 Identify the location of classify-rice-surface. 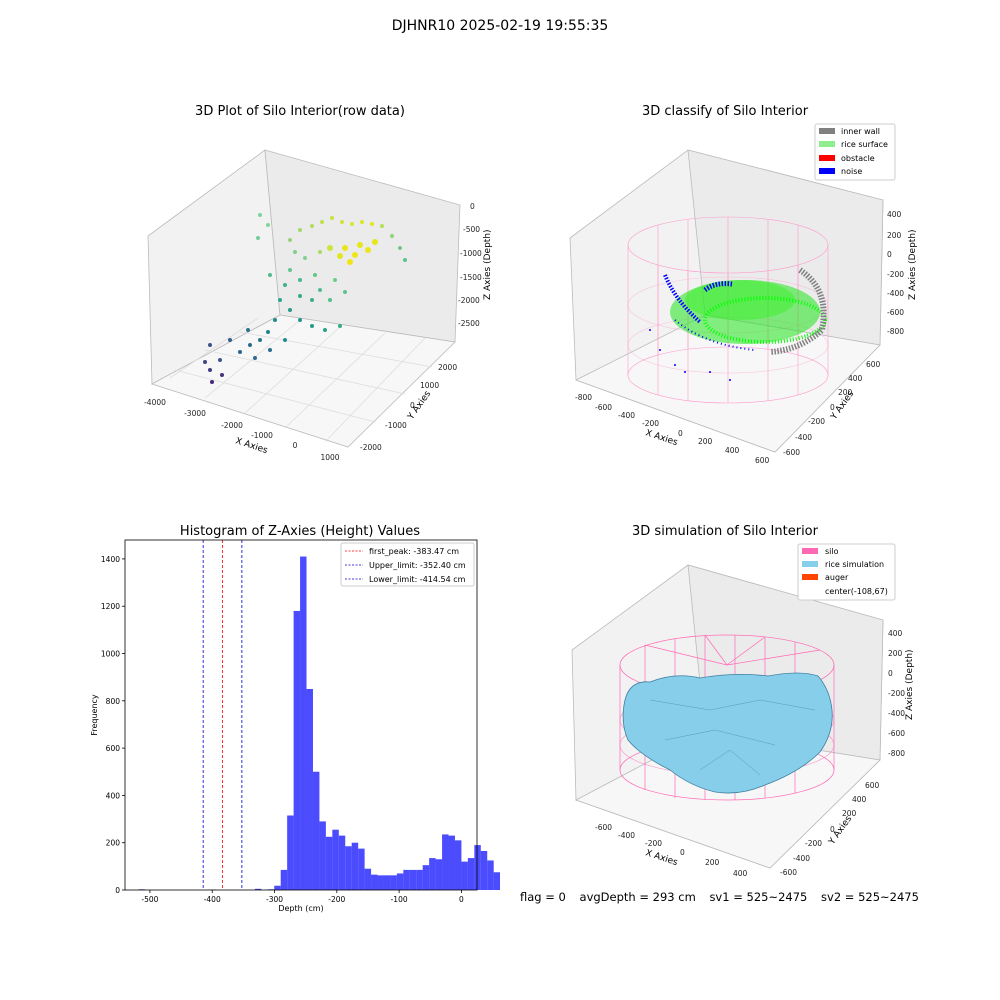
(748, 312).